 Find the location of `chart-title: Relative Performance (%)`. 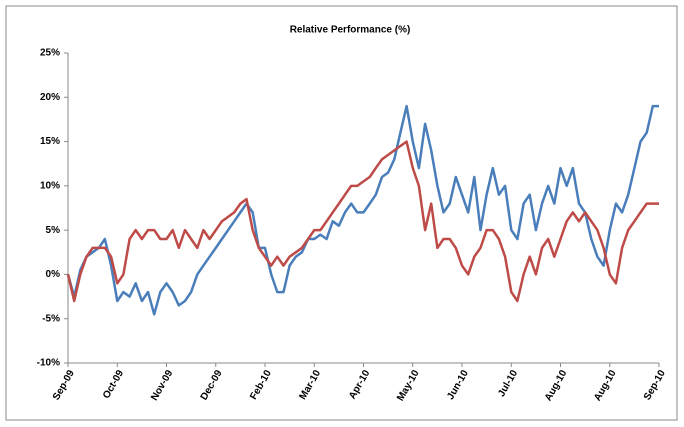

chart-title: Relative Performance (%) is located at coordinates (350, 30).